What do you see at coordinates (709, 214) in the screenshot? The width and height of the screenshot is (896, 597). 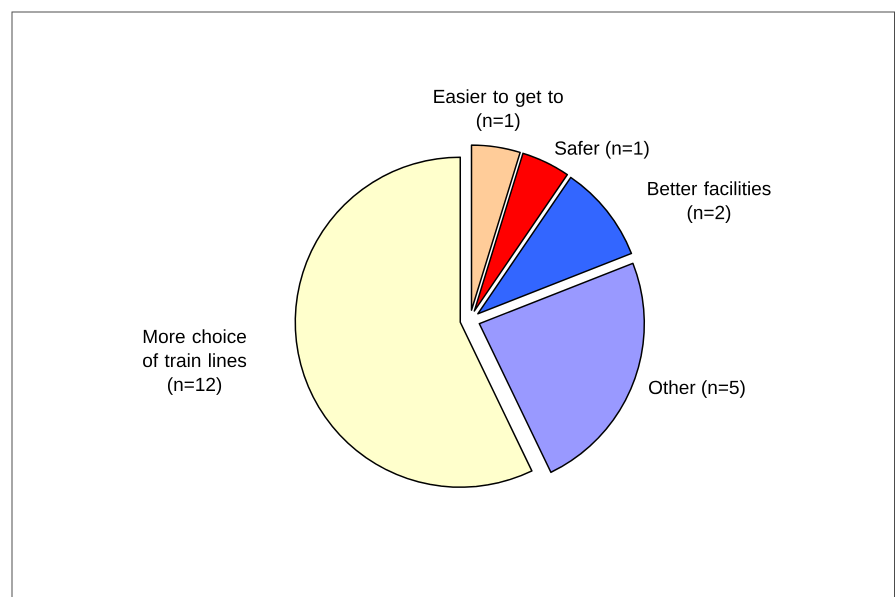 I see `data-label: (n=2)` at bounding box center [709, 214].